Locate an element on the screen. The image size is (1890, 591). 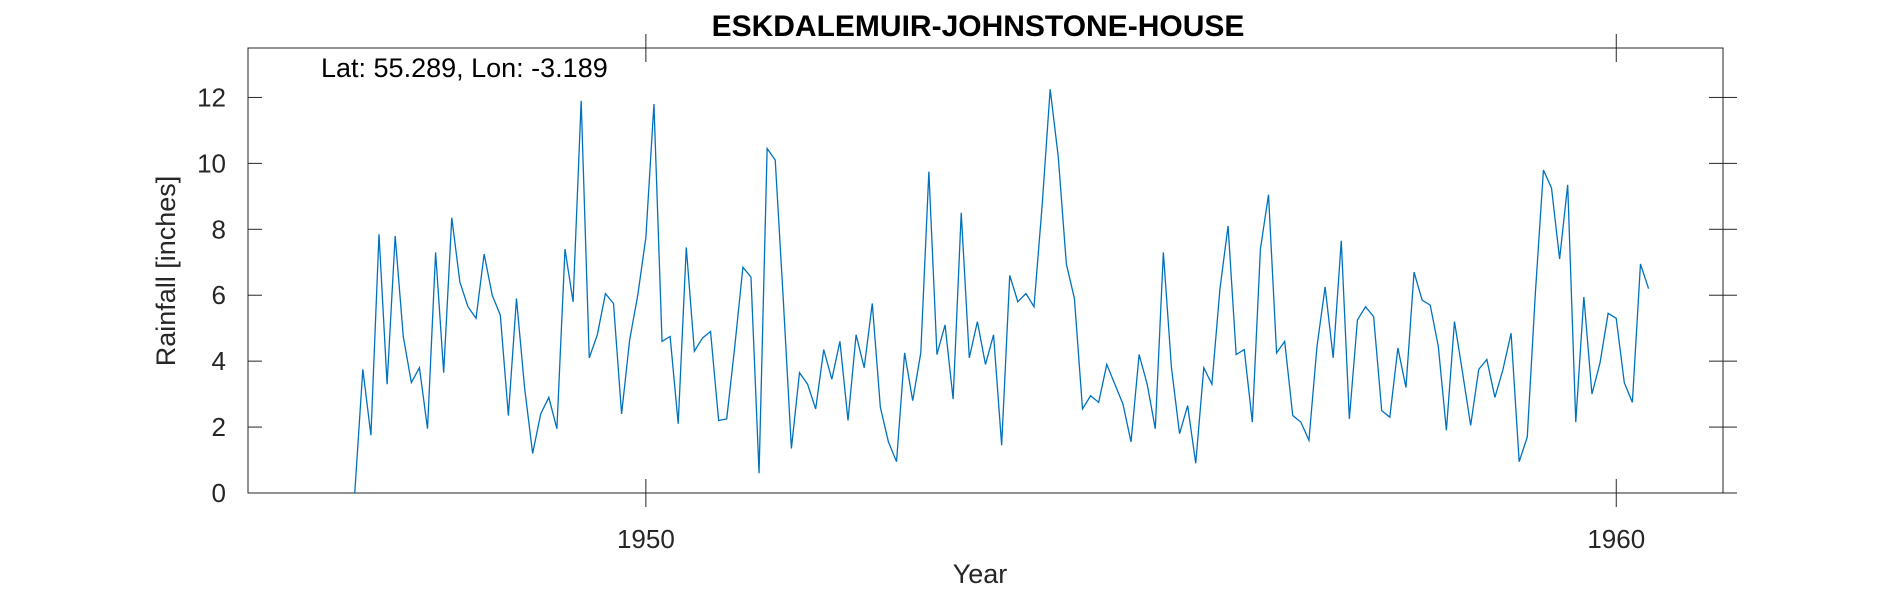
y-tick-label: 6 is located at coordinates (219, 295).